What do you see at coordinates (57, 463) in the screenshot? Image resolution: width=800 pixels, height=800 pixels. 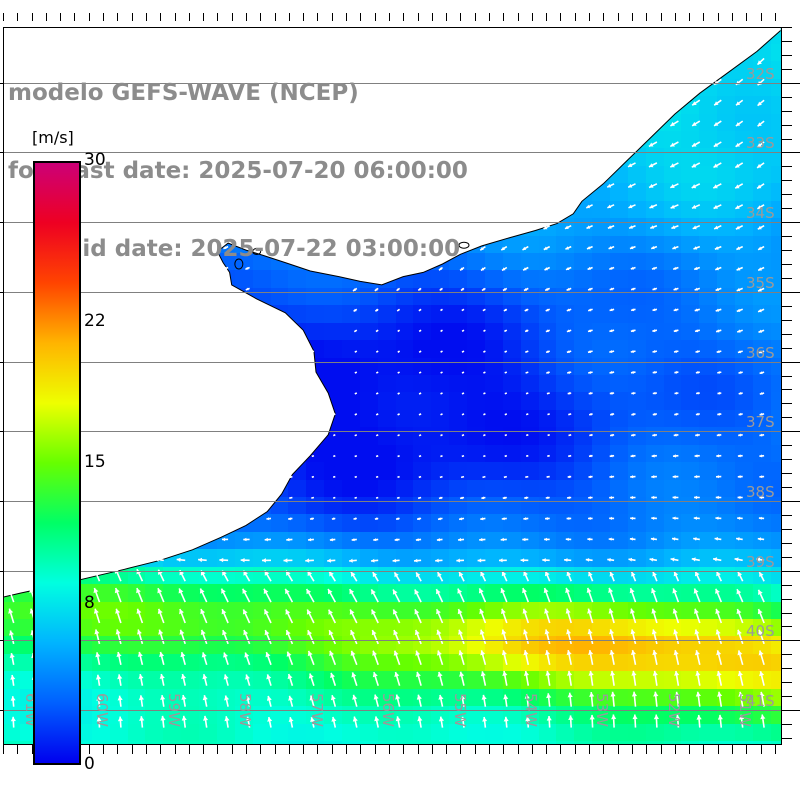 I see `colorbar` at bounding box center [57, 463].